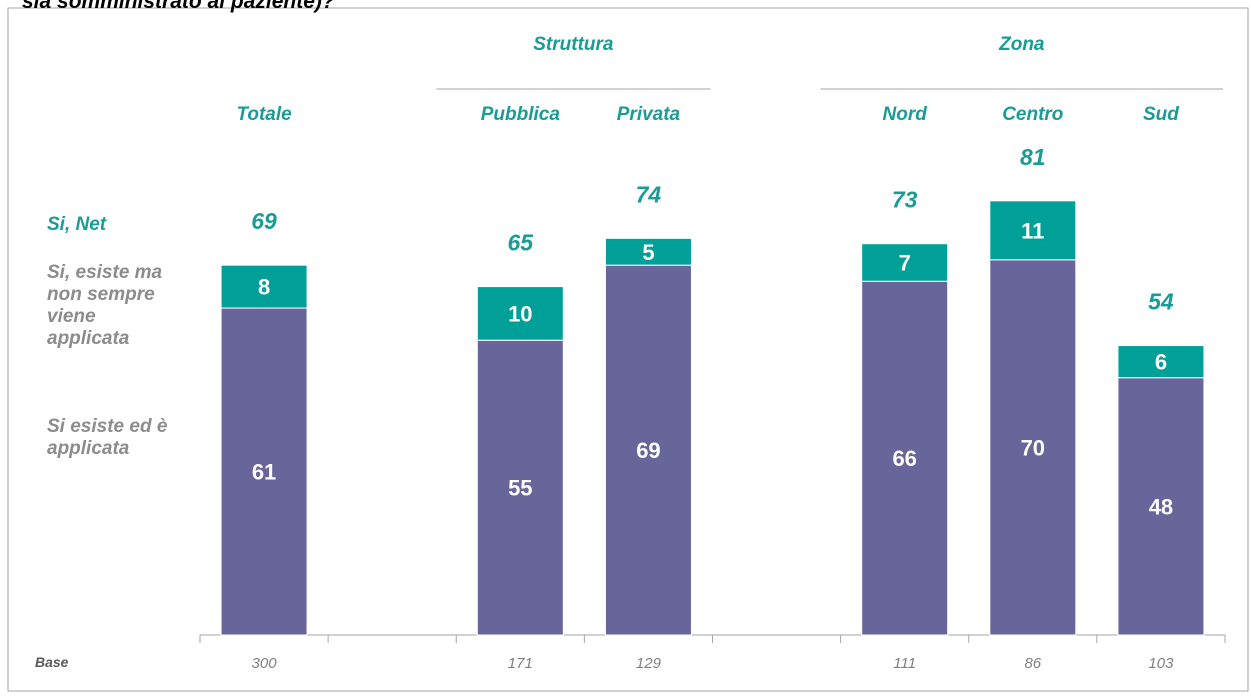  I want to click on segment-label: 66, so click(904, 458).